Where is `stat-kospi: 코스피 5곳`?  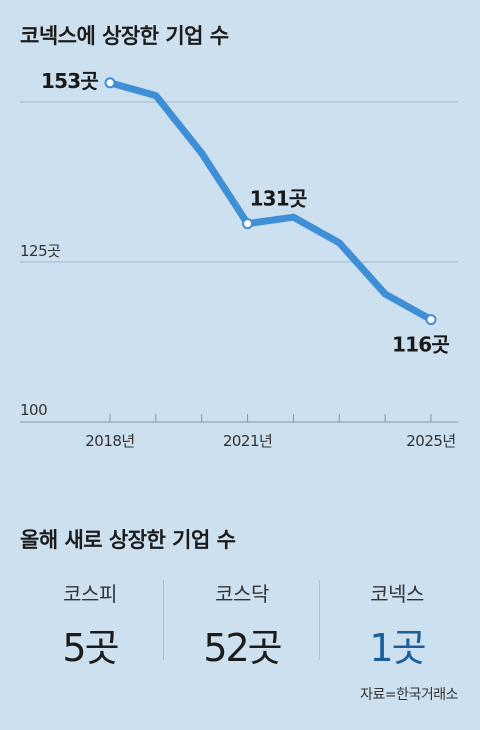
stat-kospi: 코스피 5곳 is located at coordinates (90, 625).